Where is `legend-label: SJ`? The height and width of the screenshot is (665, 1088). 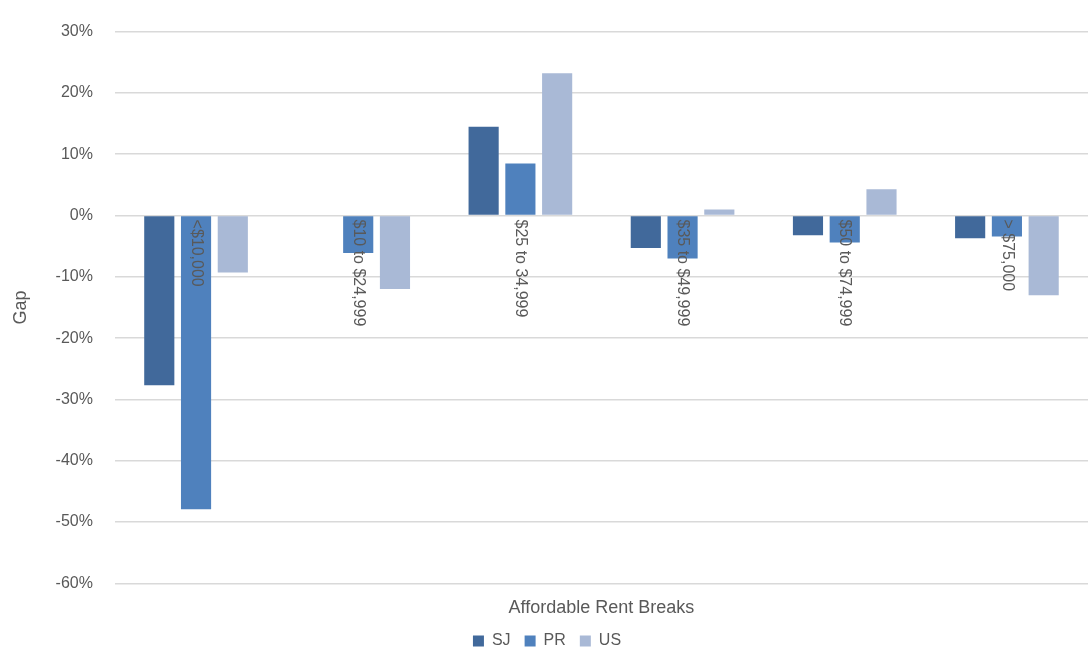 legend-label: SJ is located at coordinates (501, 640).